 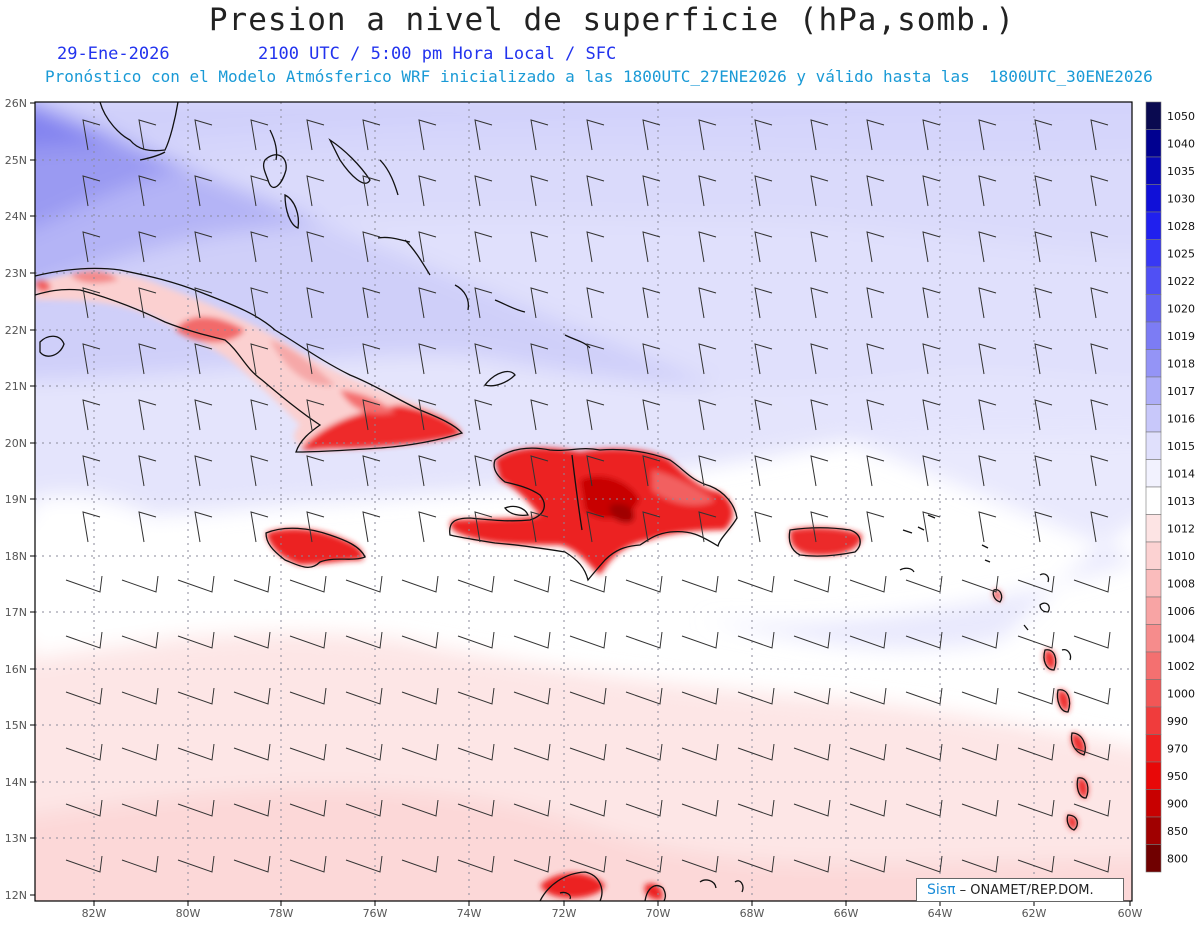 What do you see at coordinates (94, 913) in the screenshot?
I see `lon-label: 82W` at bounding box center [94, 913].